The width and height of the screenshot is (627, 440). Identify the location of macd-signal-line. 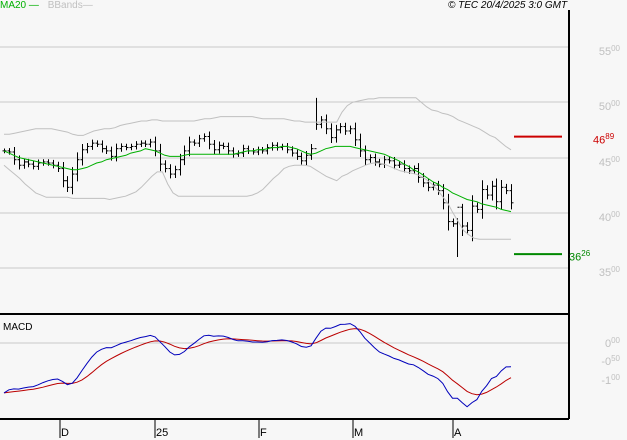
(257, 362).